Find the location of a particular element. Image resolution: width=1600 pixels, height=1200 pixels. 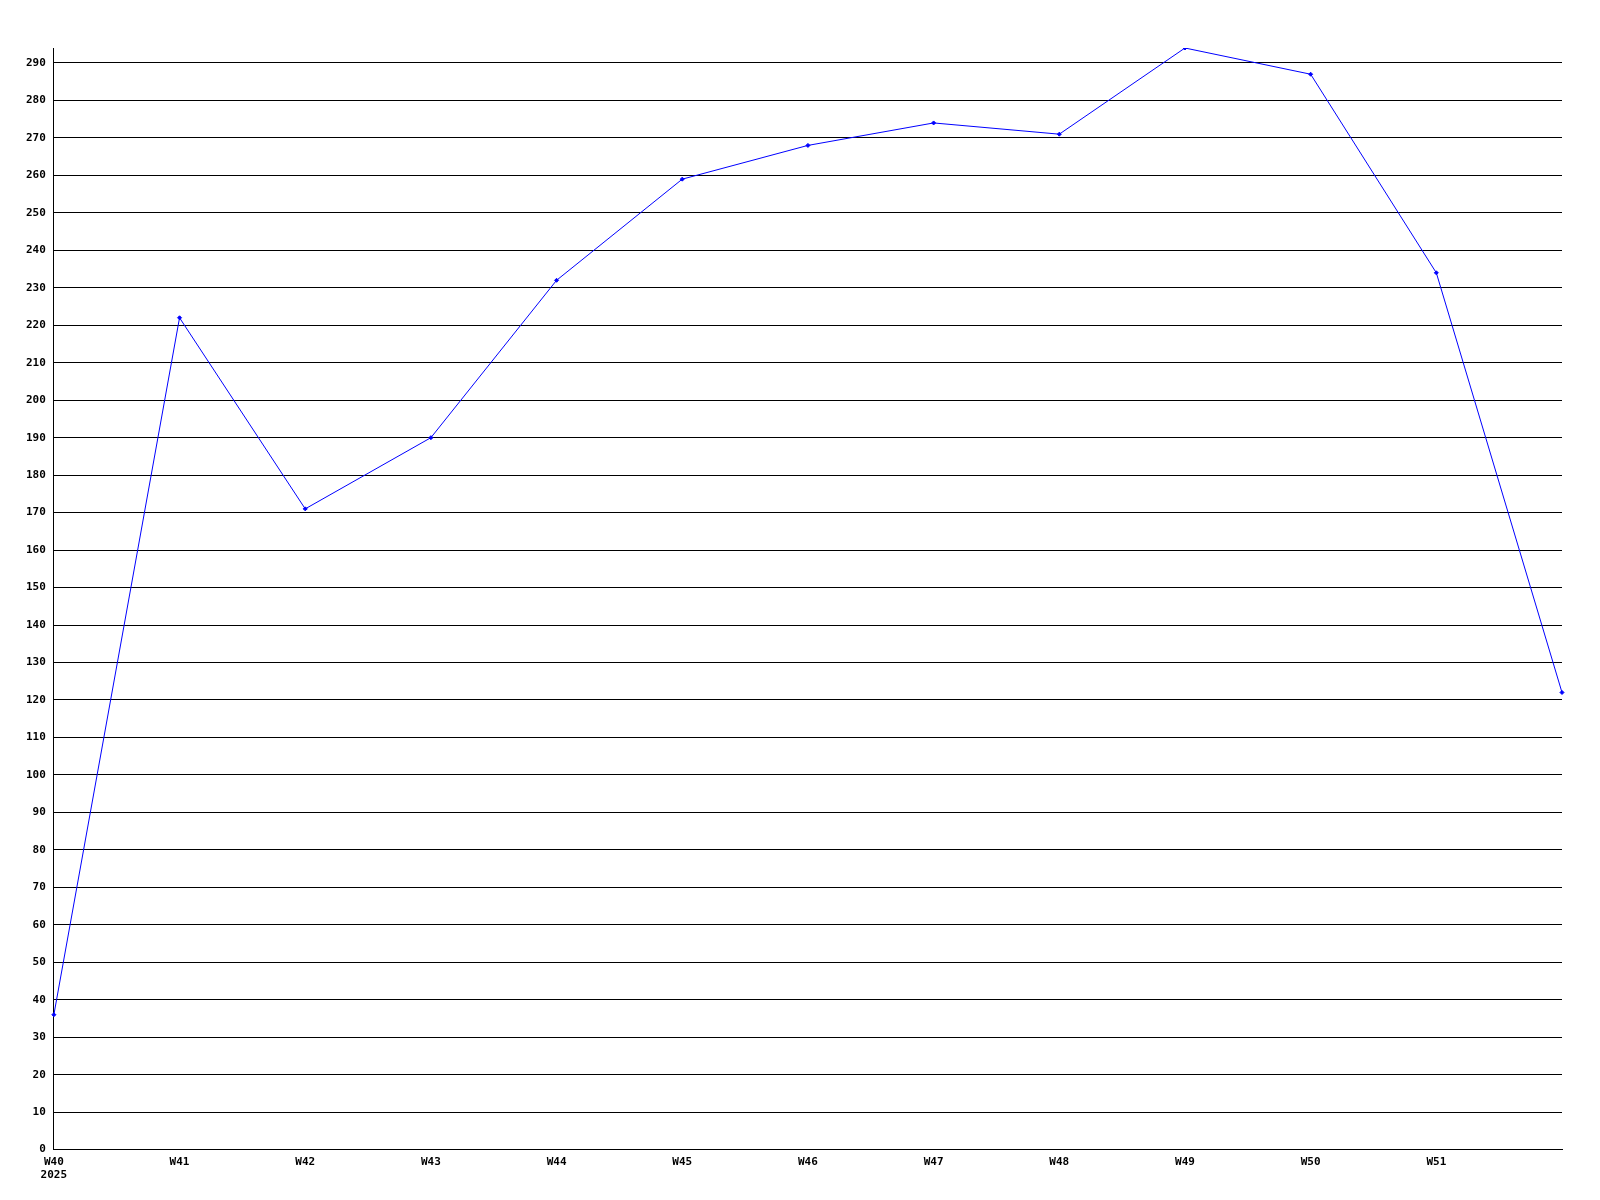

y-tick-label: 130 is located at coordinates (35, 662).